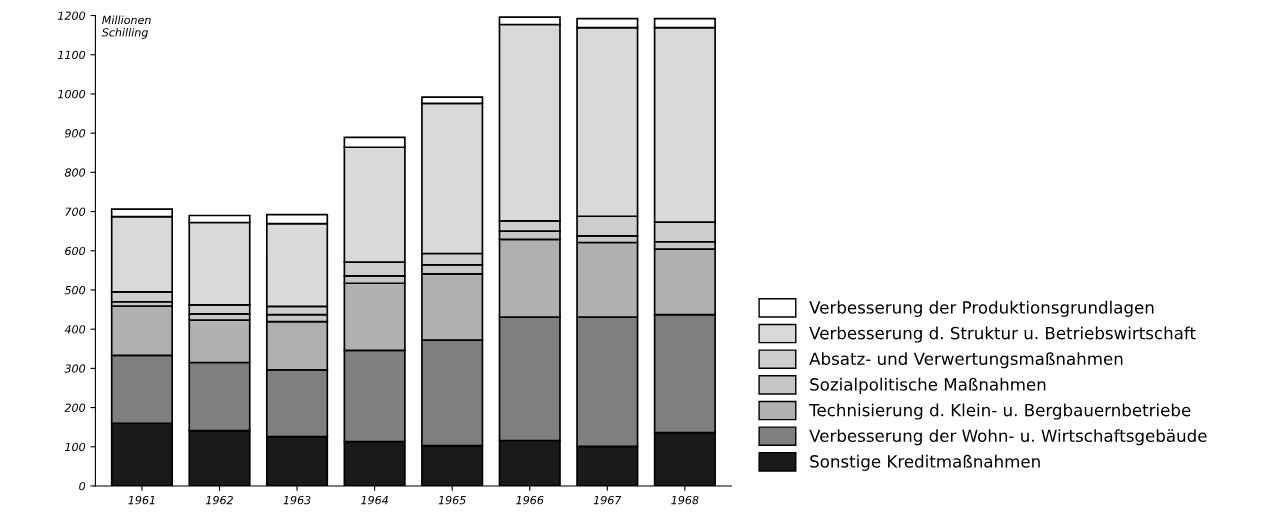  Describe the element at coordinates (75, 251) in the screenshot. I see `y-tick-label: 600` at that location.